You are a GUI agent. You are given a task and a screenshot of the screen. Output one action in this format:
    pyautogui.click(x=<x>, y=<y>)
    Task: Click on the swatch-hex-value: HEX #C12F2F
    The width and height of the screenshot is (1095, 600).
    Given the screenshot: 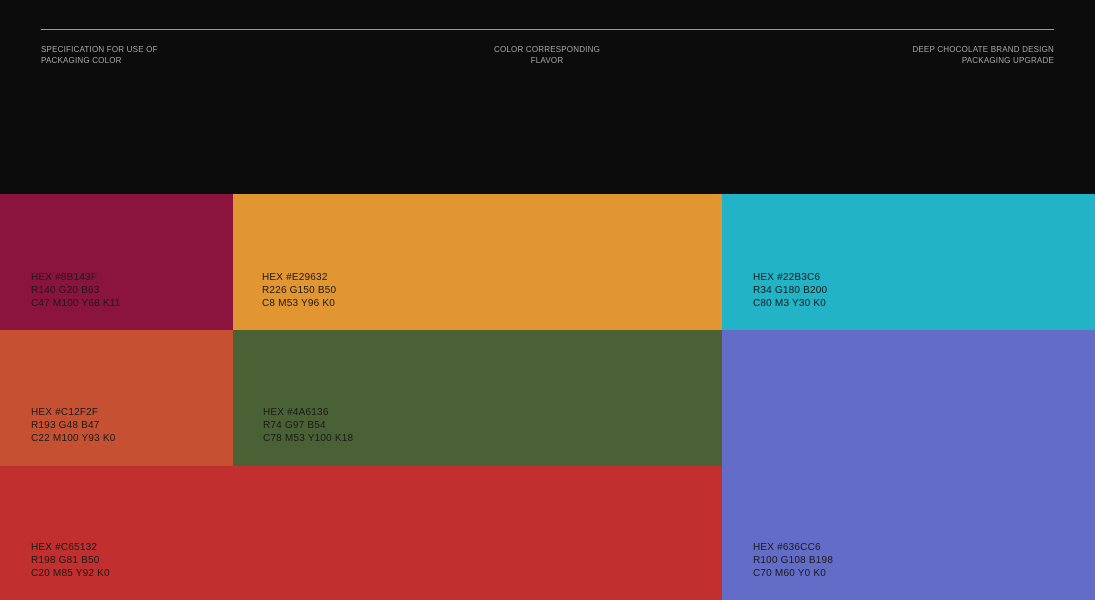 What is the action you would take?
    pyautogui.click(x=65, y=412)
    